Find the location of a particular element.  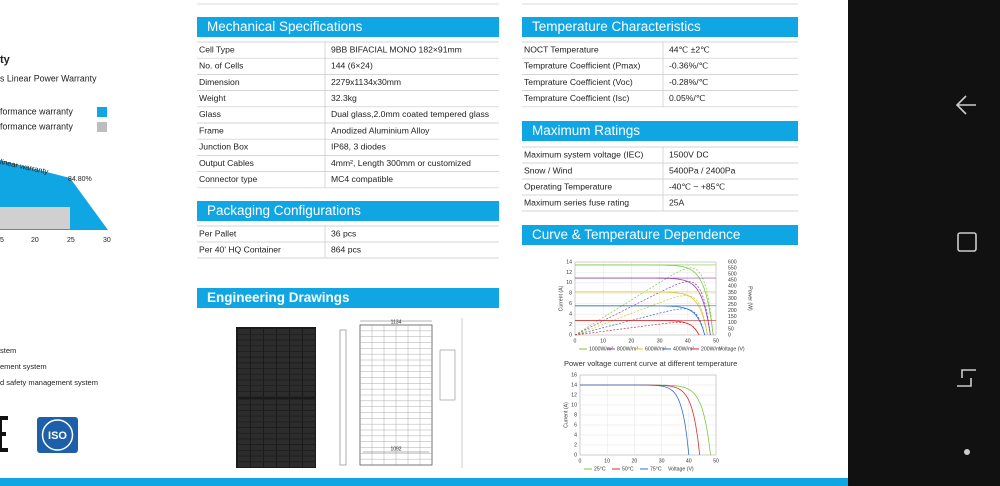

dimension-label: 1134 is located at coordinates (396, 322).